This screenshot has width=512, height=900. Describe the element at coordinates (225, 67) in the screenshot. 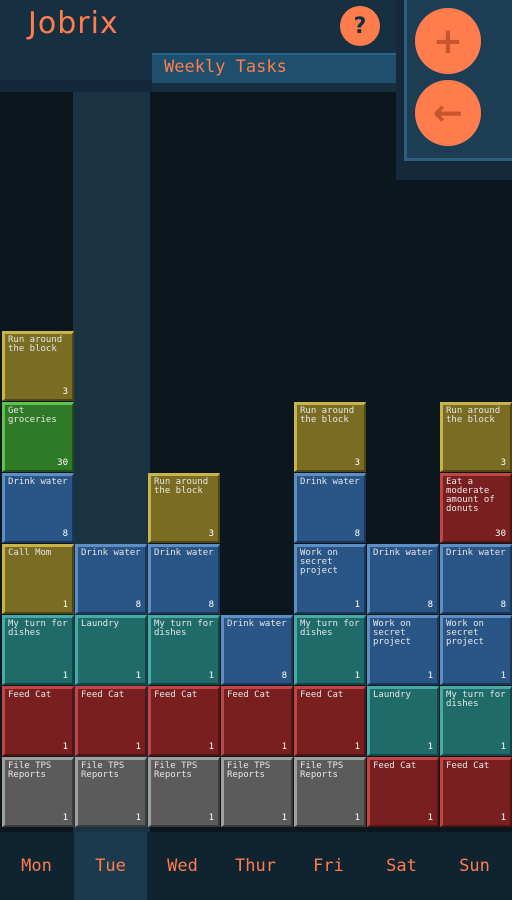

I see `page-subtitle: Weekly Tasks` at that location.